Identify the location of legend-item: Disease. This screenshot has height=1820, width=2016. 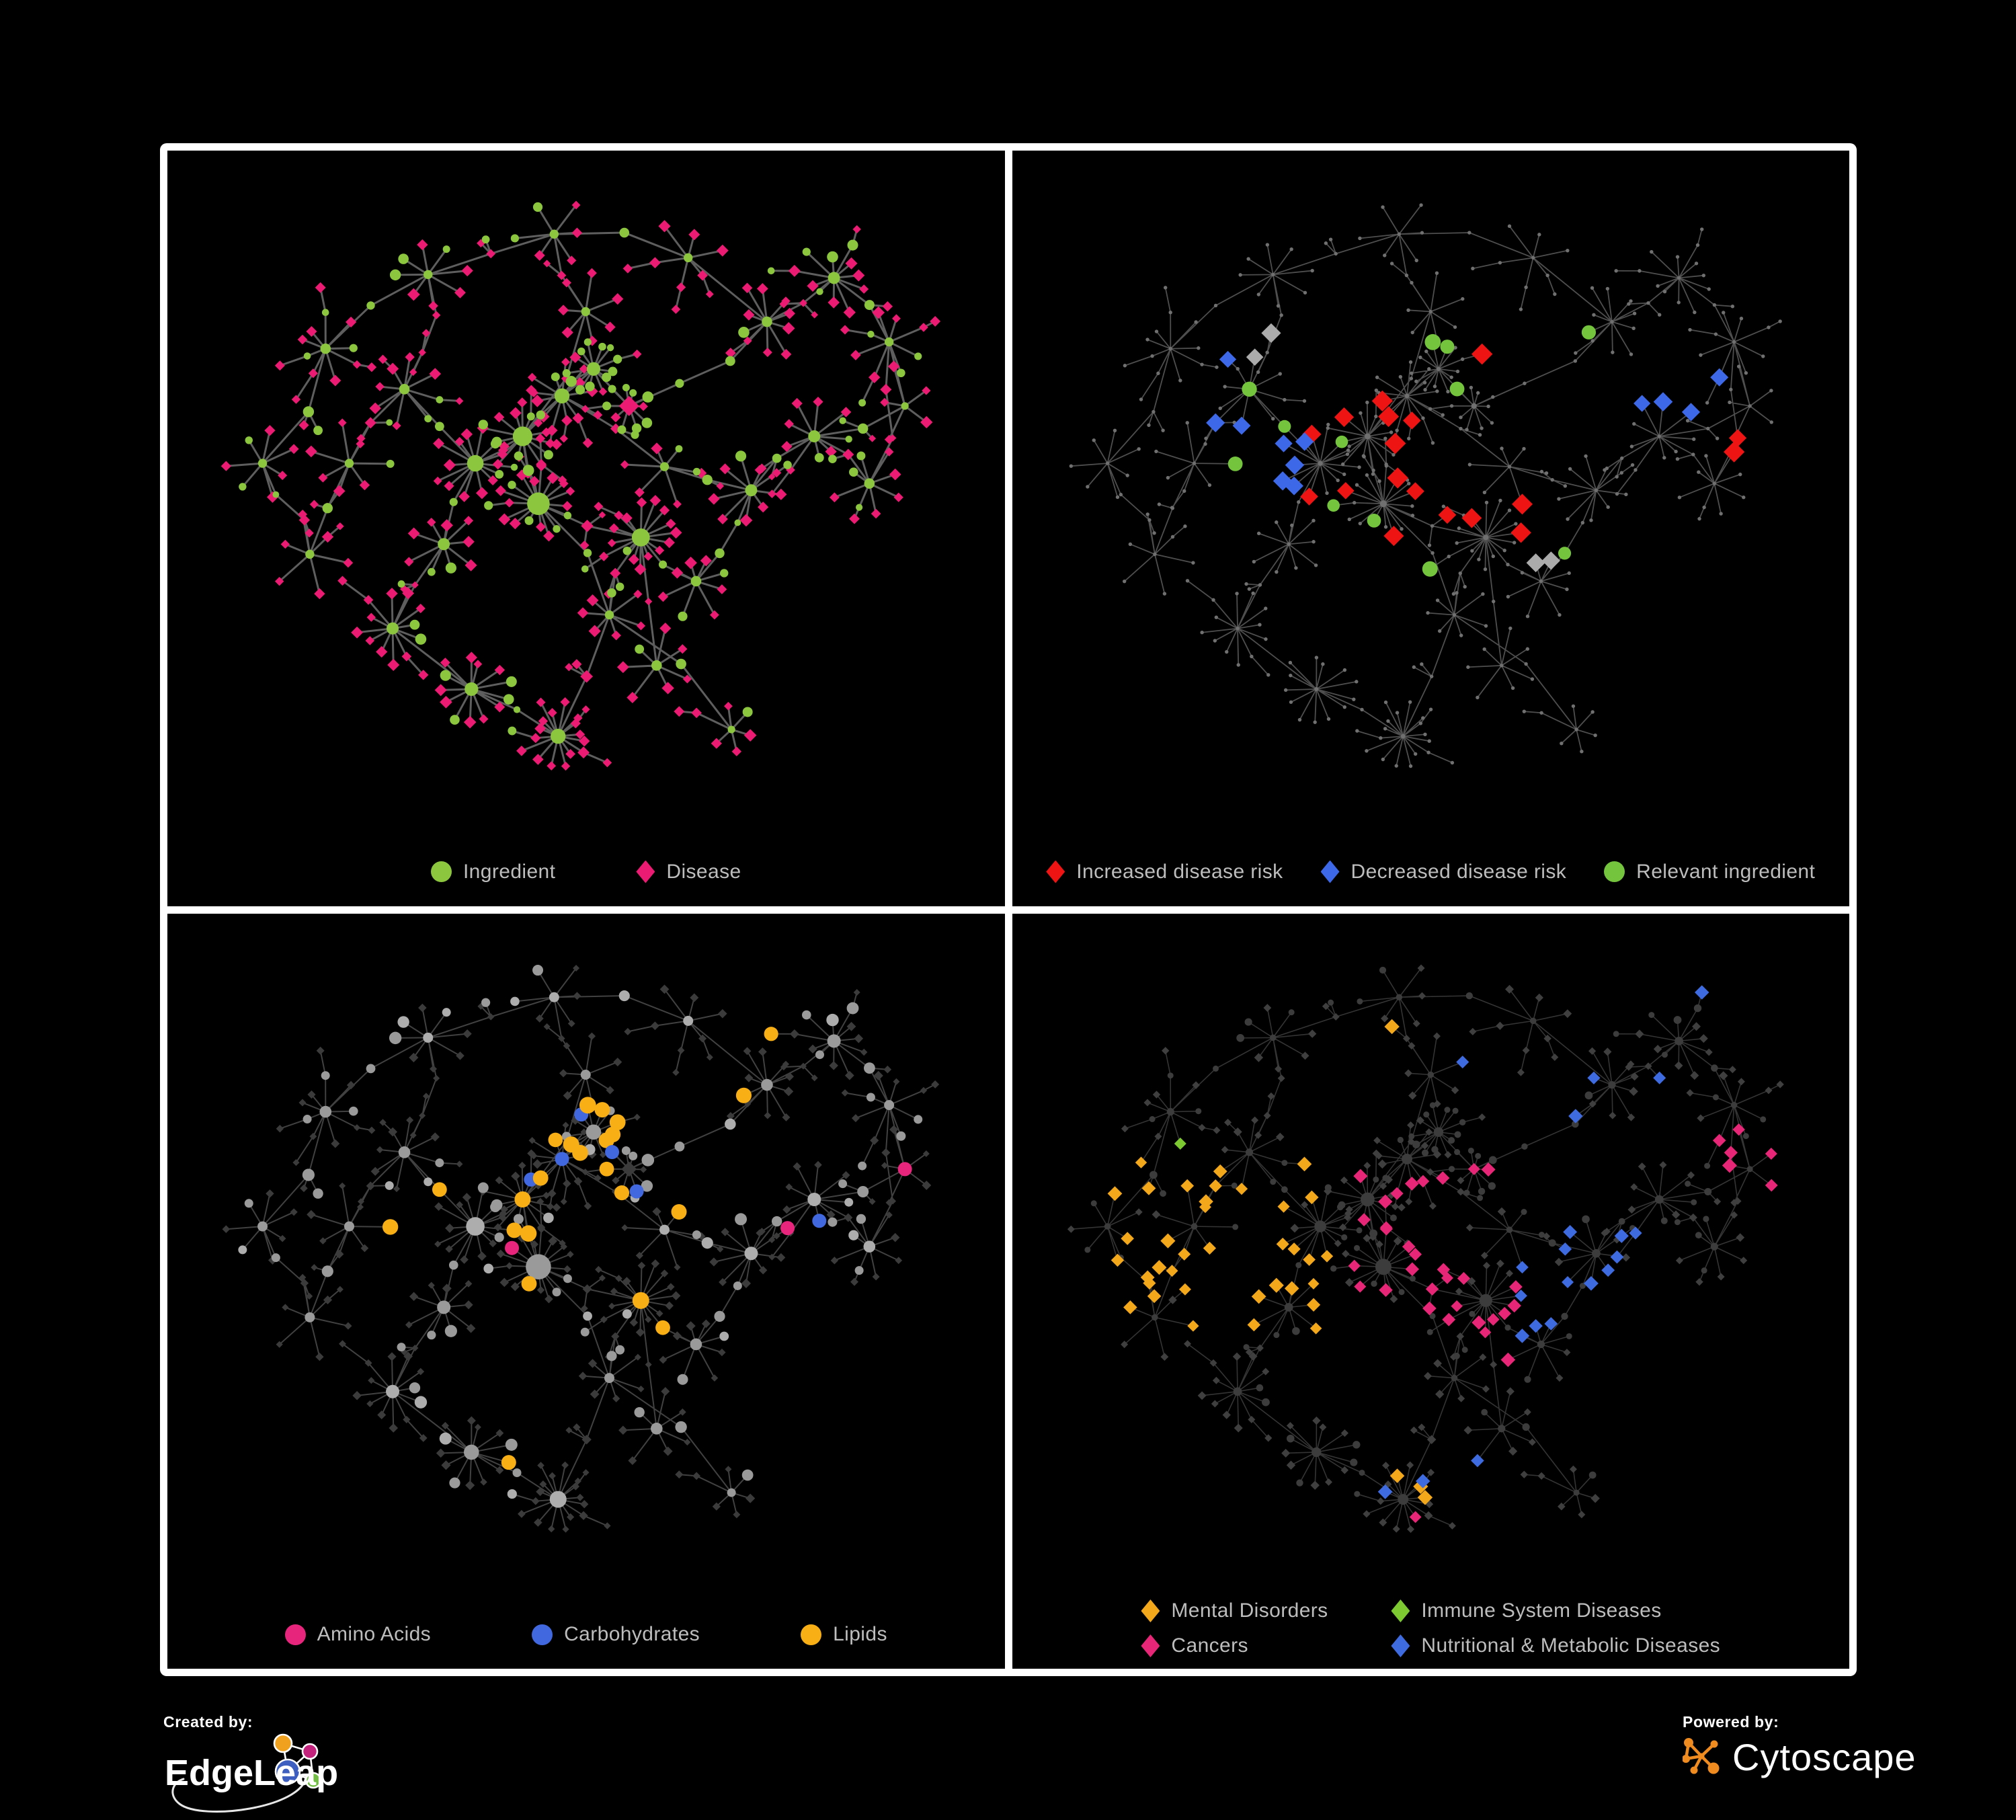
(688, 871).